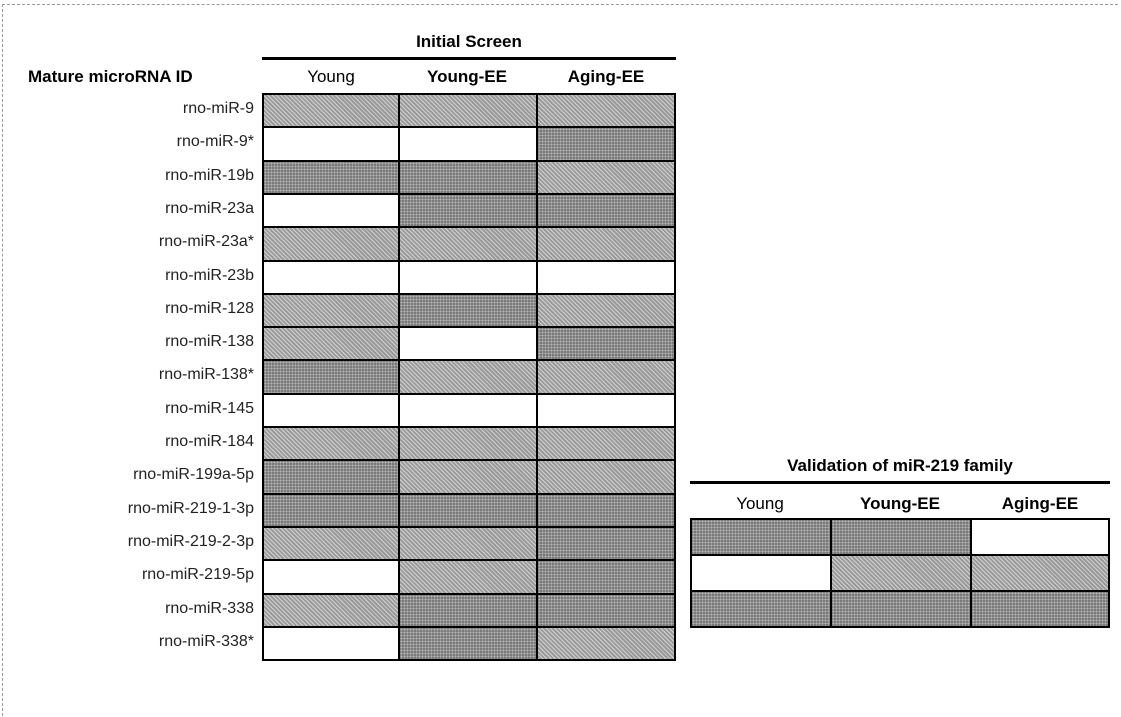  I want to click on column-header-young: Young, so click(331, 76).